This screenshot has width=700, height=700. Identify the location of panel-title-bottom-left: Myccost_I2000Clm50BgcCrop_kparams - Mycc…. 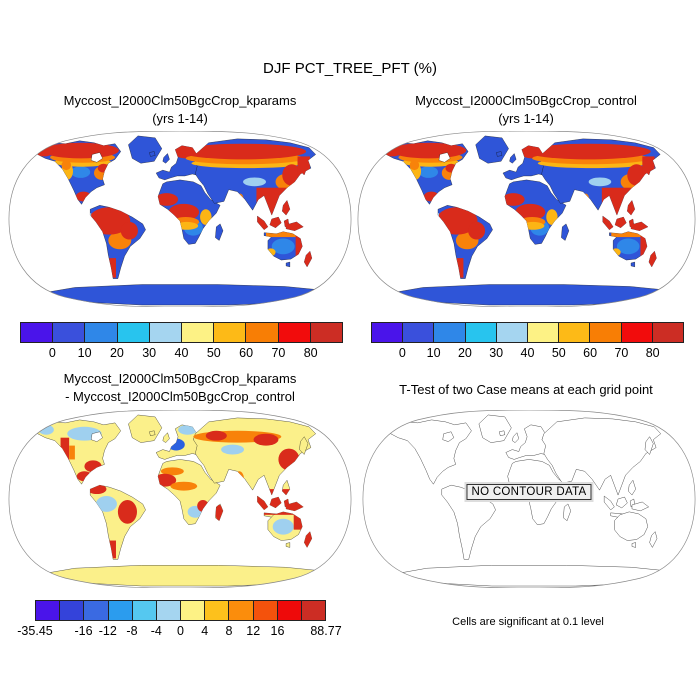
(180, 388).